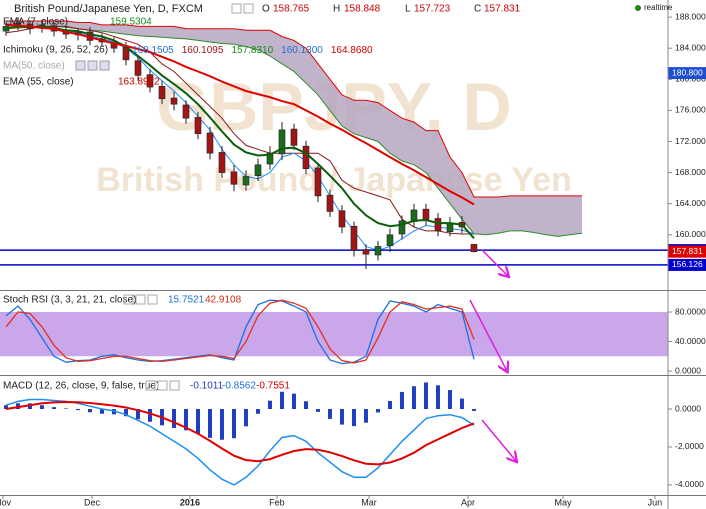  Describe the element at coordinates (266, 9) in the screenshot. I see `ohlc-label: O` at that location.